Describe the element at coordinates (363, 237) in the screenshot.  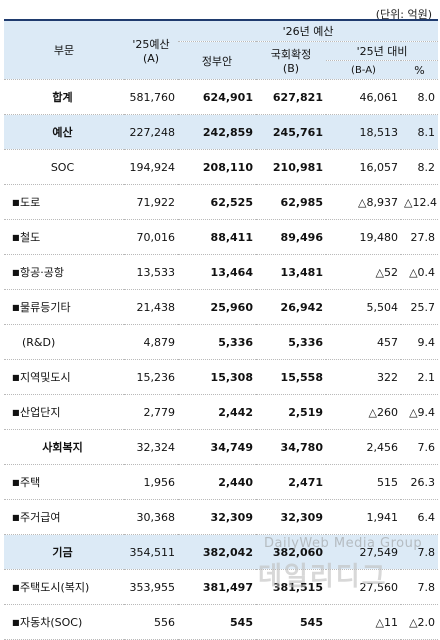
I see `diff-cell: 19,480` at that location.